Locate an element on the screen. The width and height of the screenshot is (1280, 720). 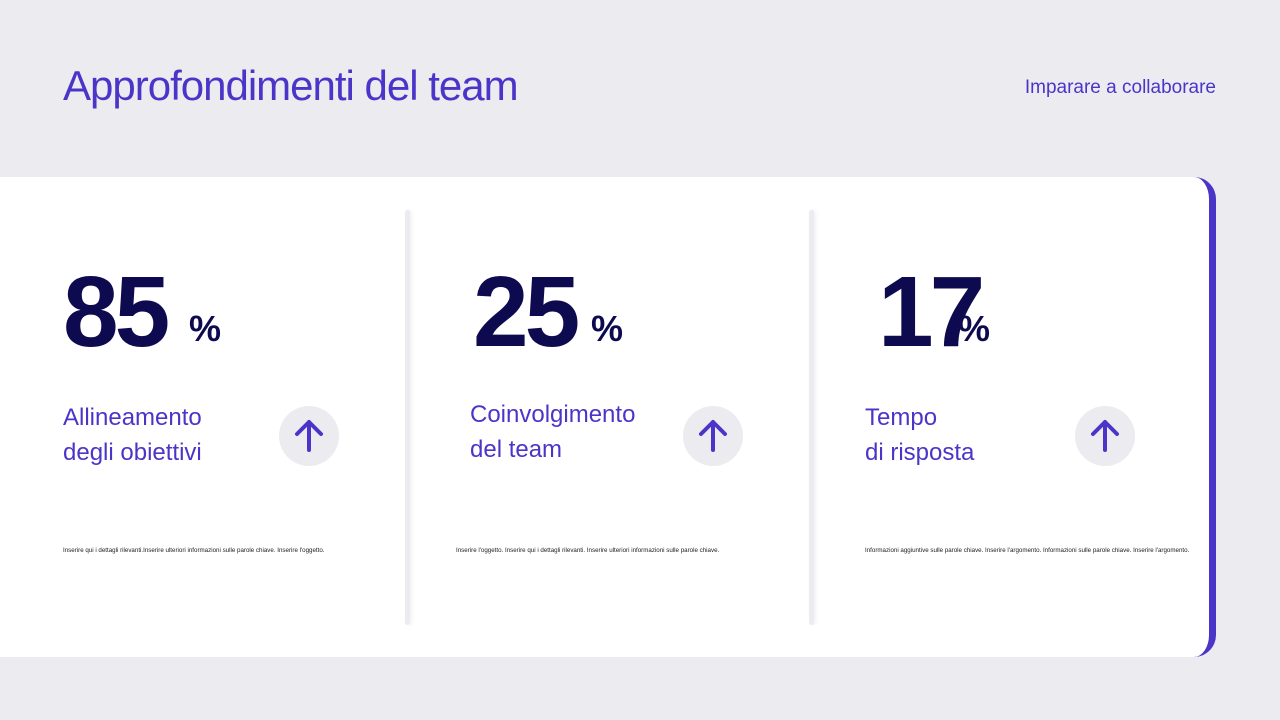
stat-label: Tempo is located at coordinates (901, 417).